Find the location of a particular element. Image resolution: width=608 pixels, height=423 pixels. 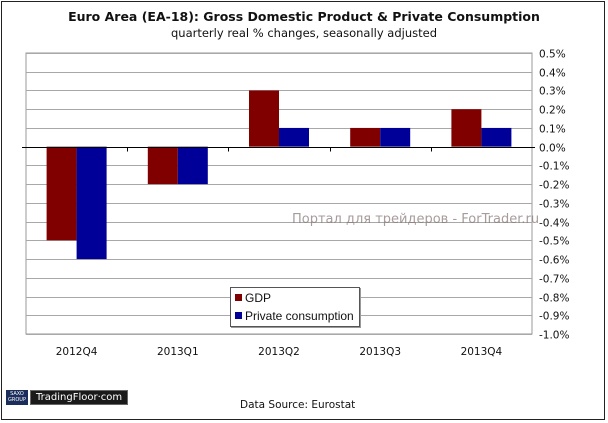

x-tick-label: 2013Q2 is located at coordinates (279, 352).